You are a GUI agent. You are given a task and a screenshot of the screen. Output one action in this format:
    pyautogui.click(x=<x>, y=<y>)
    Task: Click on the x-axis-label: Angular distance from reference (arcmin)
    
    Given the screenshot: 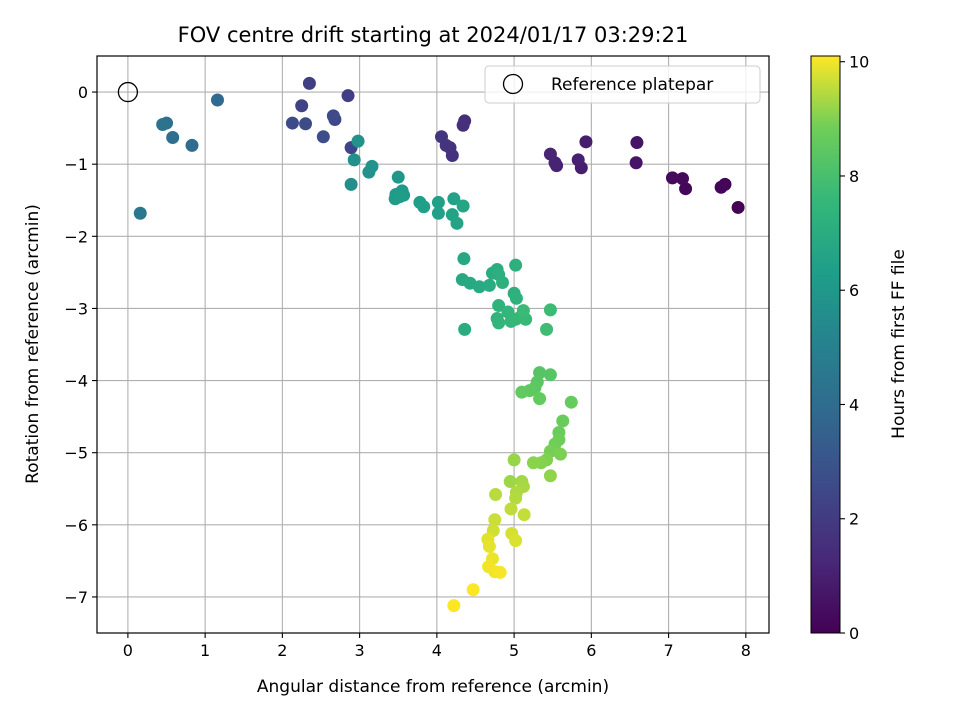 What is the action you would take?
    pyautogui.click(x=433, y=687)
    